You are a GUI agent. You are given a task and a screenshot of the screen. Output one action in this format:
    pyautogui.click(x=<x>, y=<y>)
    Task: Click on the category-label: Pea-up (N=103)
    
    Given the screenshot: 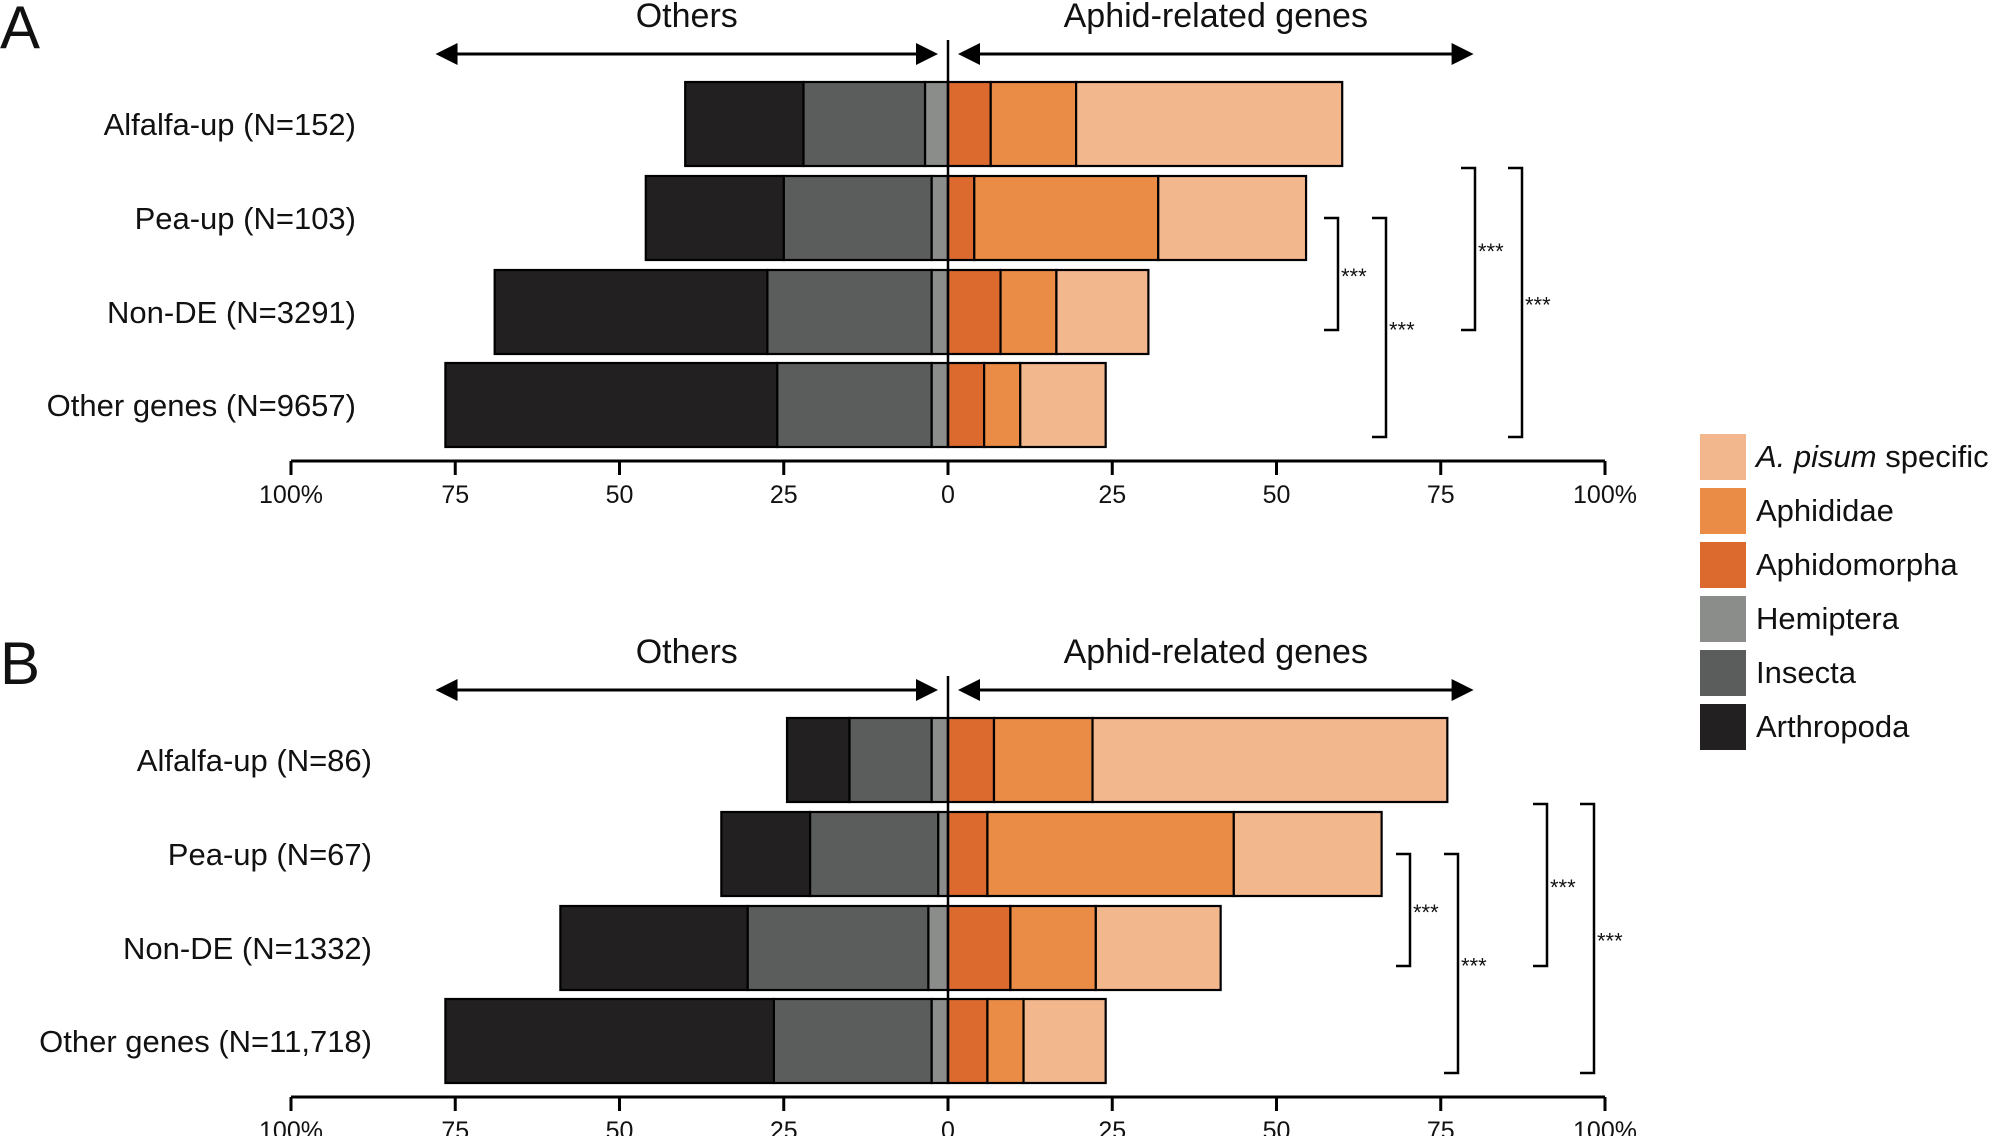 What is the action you would take?
    pyautogui.click(x=245, y=218)
    